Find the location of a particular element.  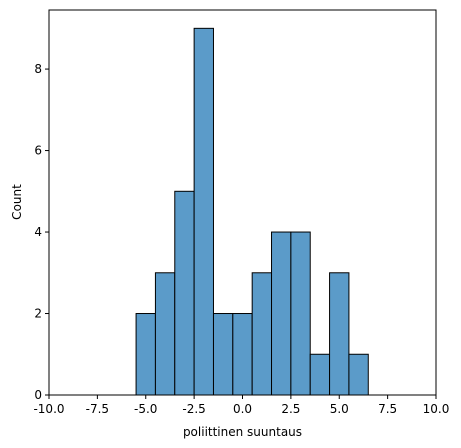

y-tick-label: 6 is located at coordinates (38, 151).